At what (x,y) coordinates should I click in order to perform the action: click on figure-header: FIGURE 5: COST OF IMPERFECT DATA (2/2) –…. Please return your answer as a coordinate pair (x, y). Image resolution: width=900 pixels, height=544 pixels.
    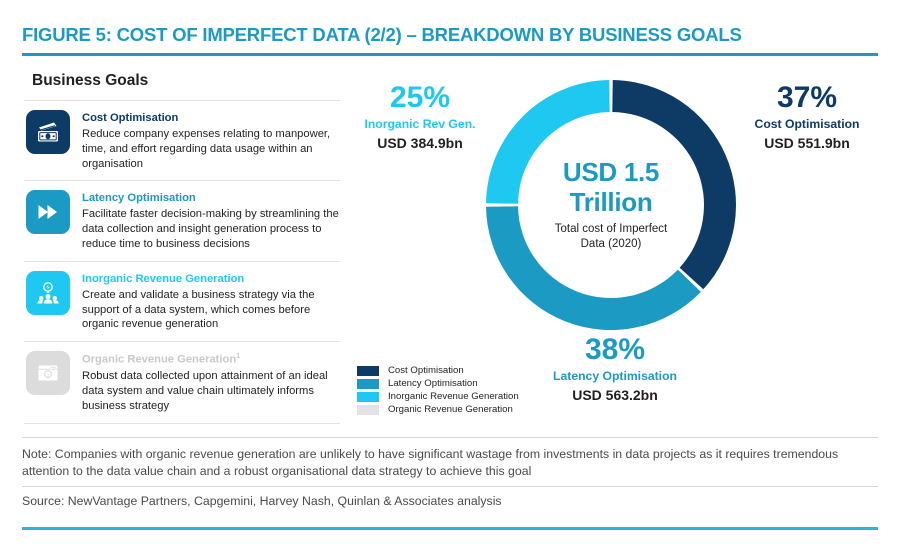
    Looking at the image, I should click on (450, 40).